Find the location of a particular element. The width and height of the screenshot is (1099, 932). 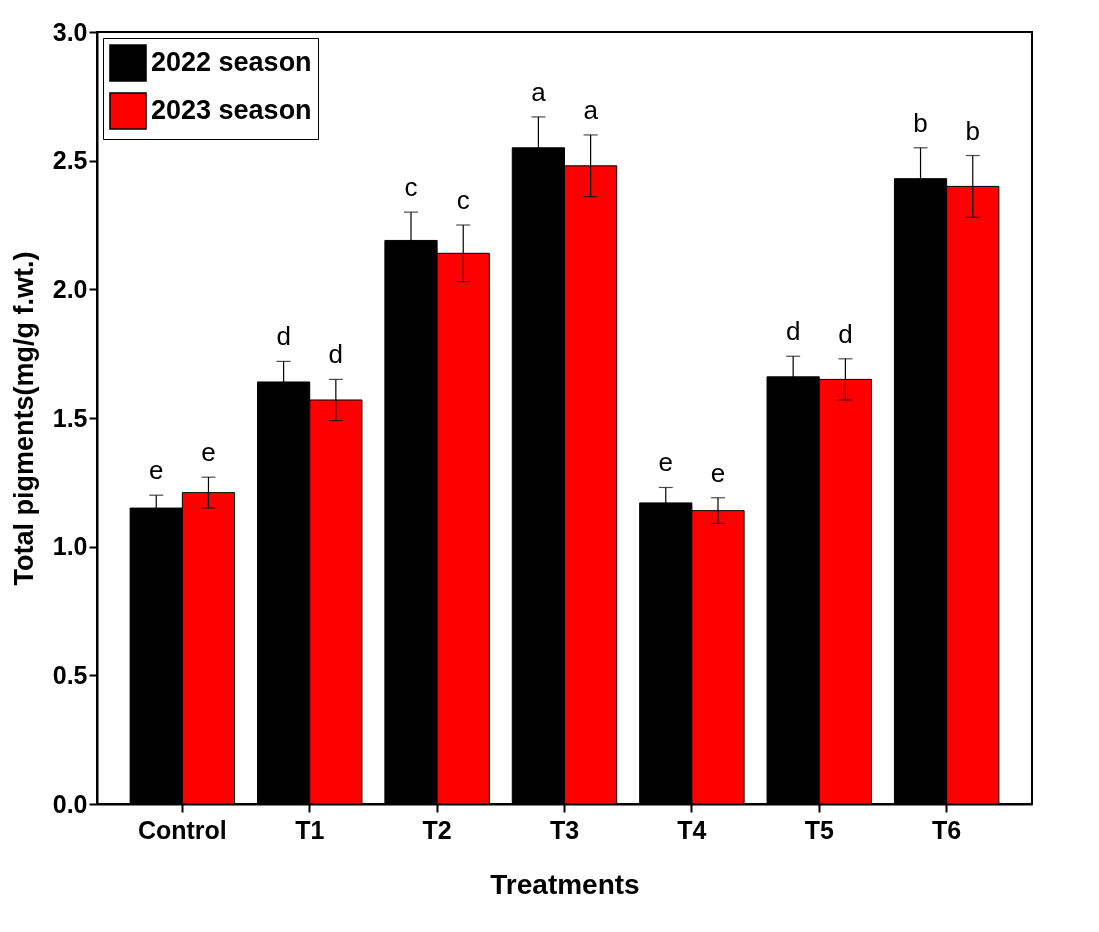

x-axis-title: Treatments is located at coordinates (565, 884).